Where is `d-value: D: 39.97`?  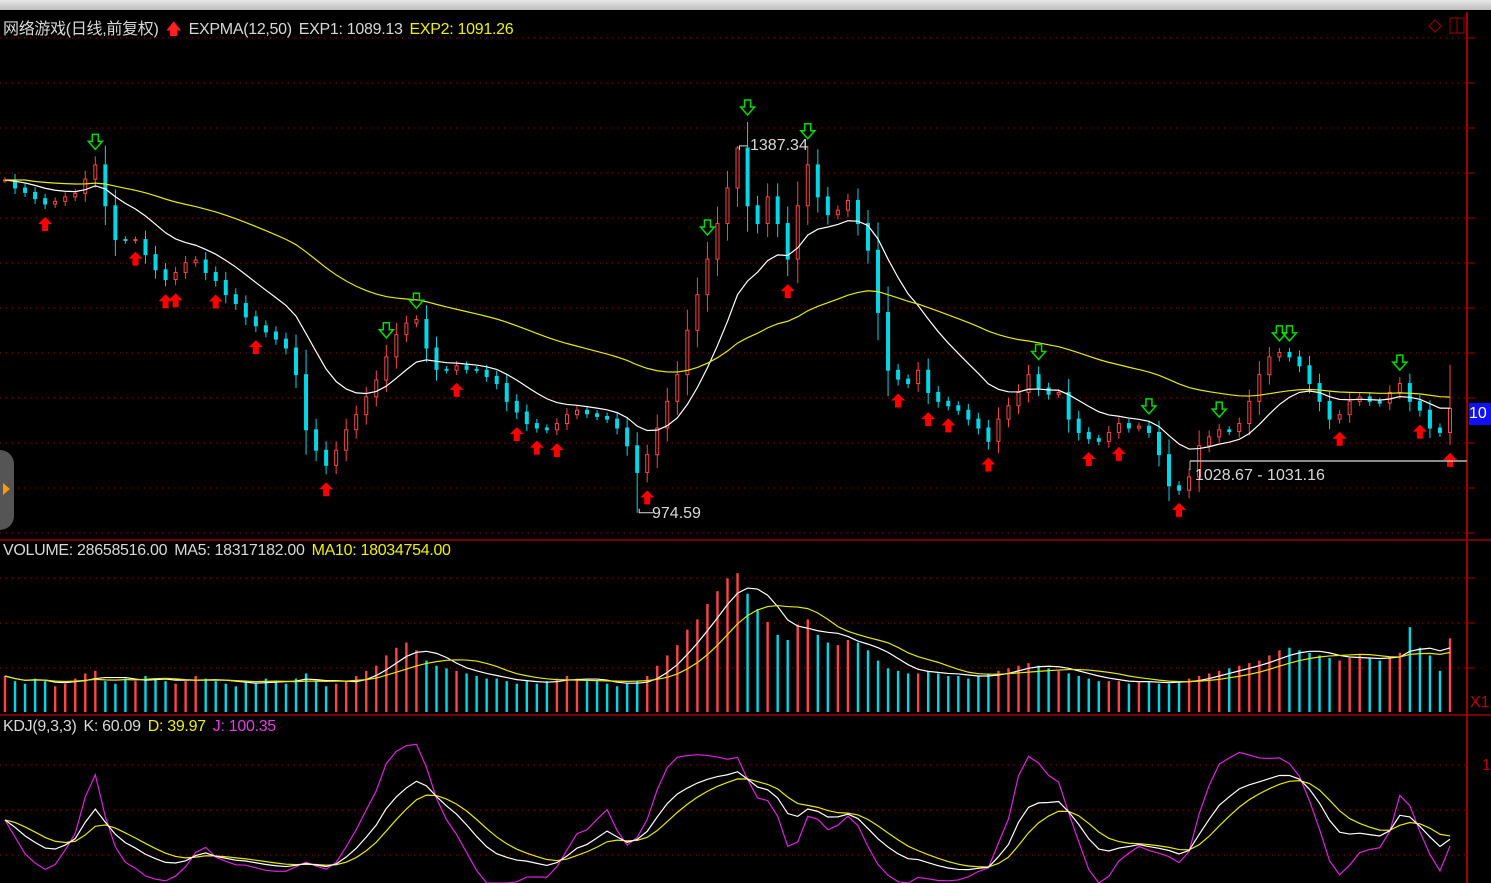
d-value: D: 39.97 is located at coordinates (176, 726).